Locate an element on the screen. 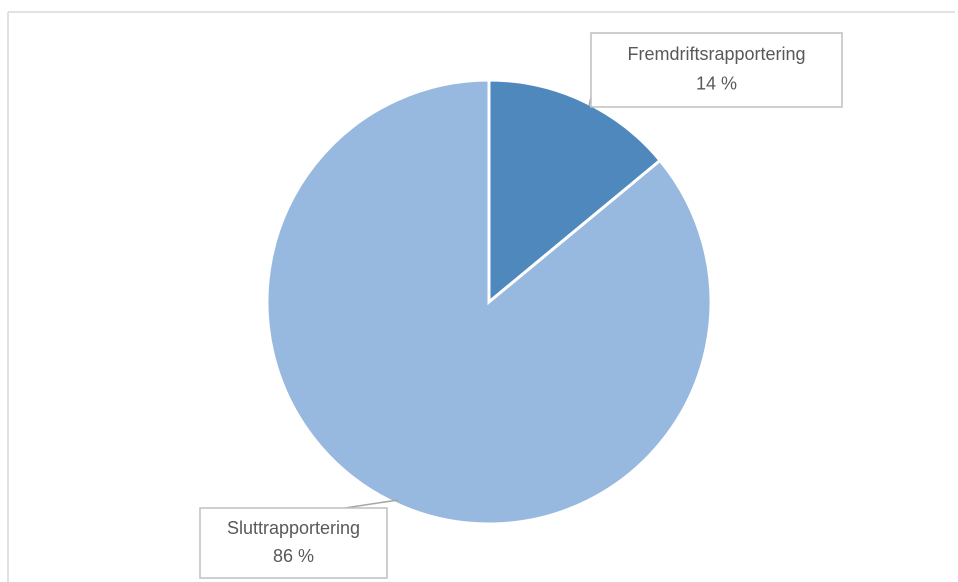  category-label: Sluttrapportering is located at coordinates (293, 528).